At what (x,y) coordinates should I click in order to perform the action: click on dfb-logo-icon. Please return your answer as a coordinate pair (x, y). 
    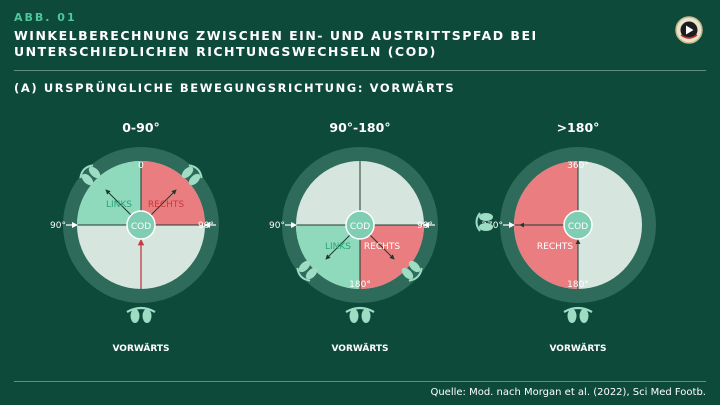
    Looking at the image, I should click on (689, 30).